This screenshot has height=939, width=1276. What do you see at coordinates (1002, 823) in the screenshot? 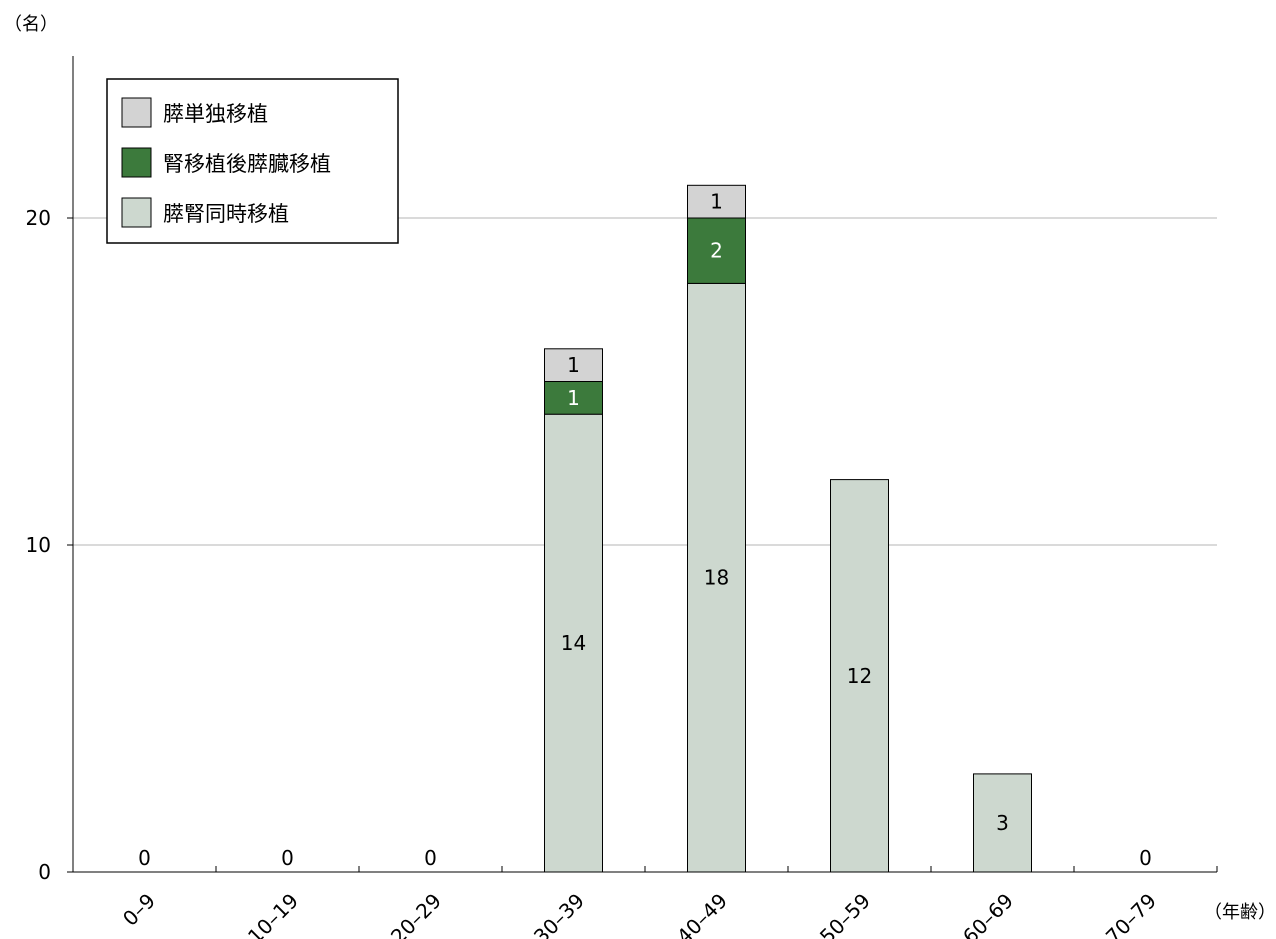
I see `bar-value-label: 3` at bounding box center [1002, 823].